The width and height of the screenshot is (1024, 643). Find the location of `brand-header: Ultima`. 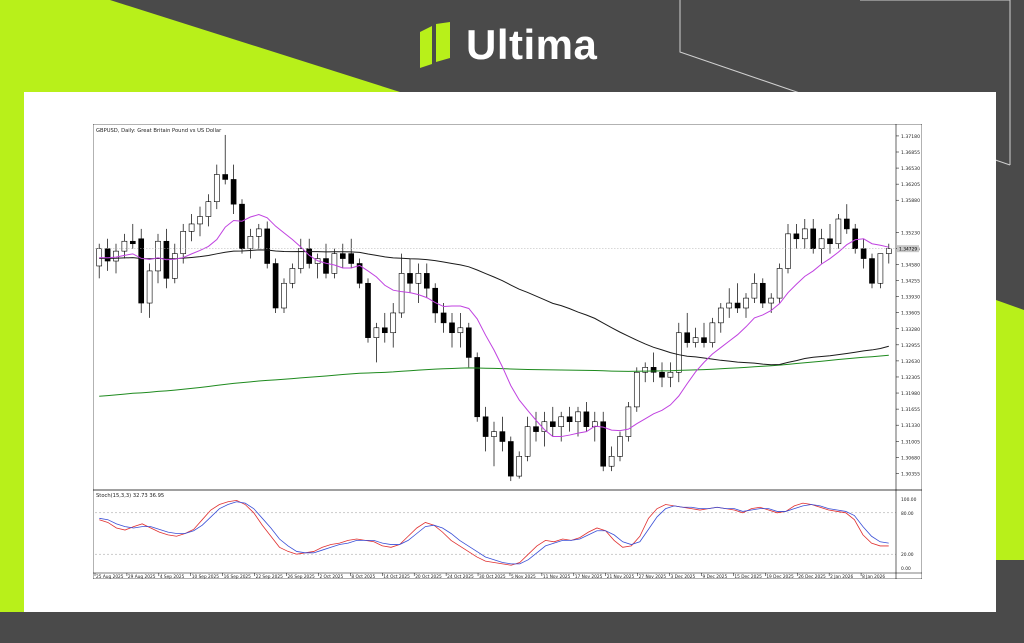

brand-header: Ultima is located at coordinates (507, 45).